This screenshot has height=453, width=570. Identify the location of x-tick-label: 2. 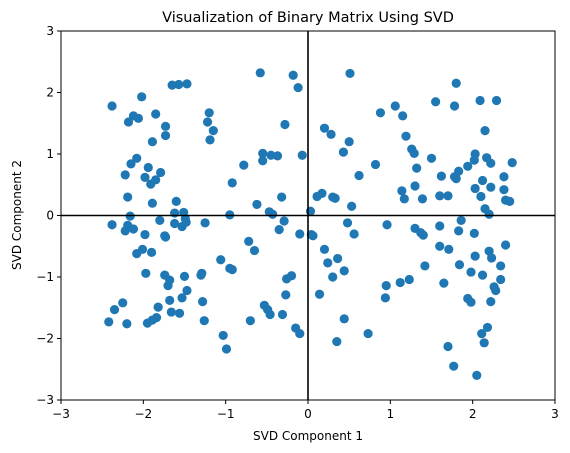
(473, 414).